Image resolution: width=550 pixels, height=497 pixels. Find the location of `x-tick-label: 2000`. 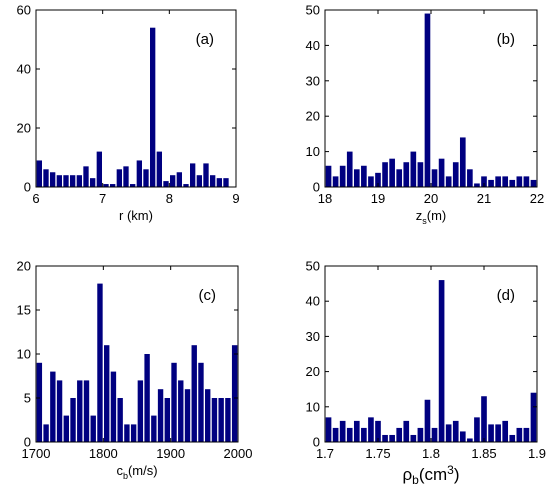

x-tick-label: 2000 is located at coordinates (238, 453).